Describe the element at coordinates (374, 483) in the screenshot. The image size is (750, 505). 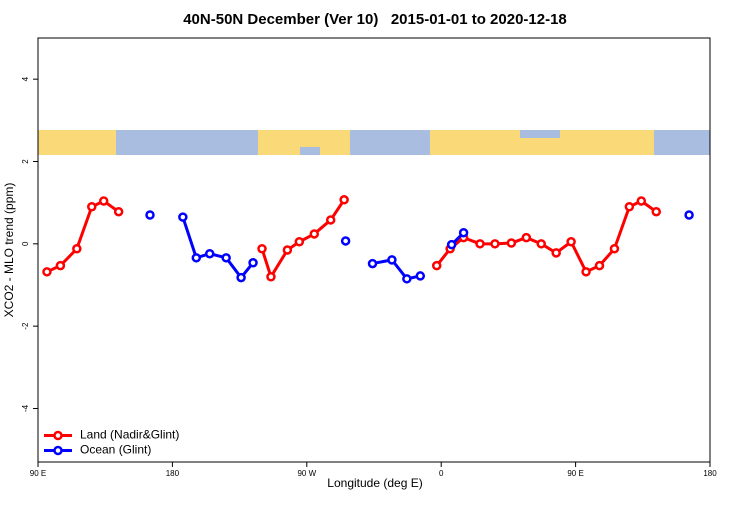
I see `x-axis-label: Longitude (deg E)` at that location.